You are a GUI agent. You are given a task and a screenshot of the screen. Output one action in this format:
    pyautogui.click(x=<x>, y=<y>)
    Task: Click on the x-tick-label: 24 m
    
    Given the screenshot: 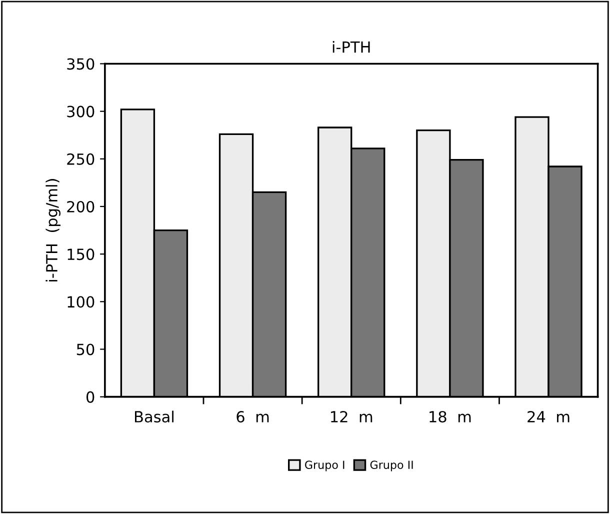 What is the action you would take?
    pyautogui.click(x=549, y=416)
    